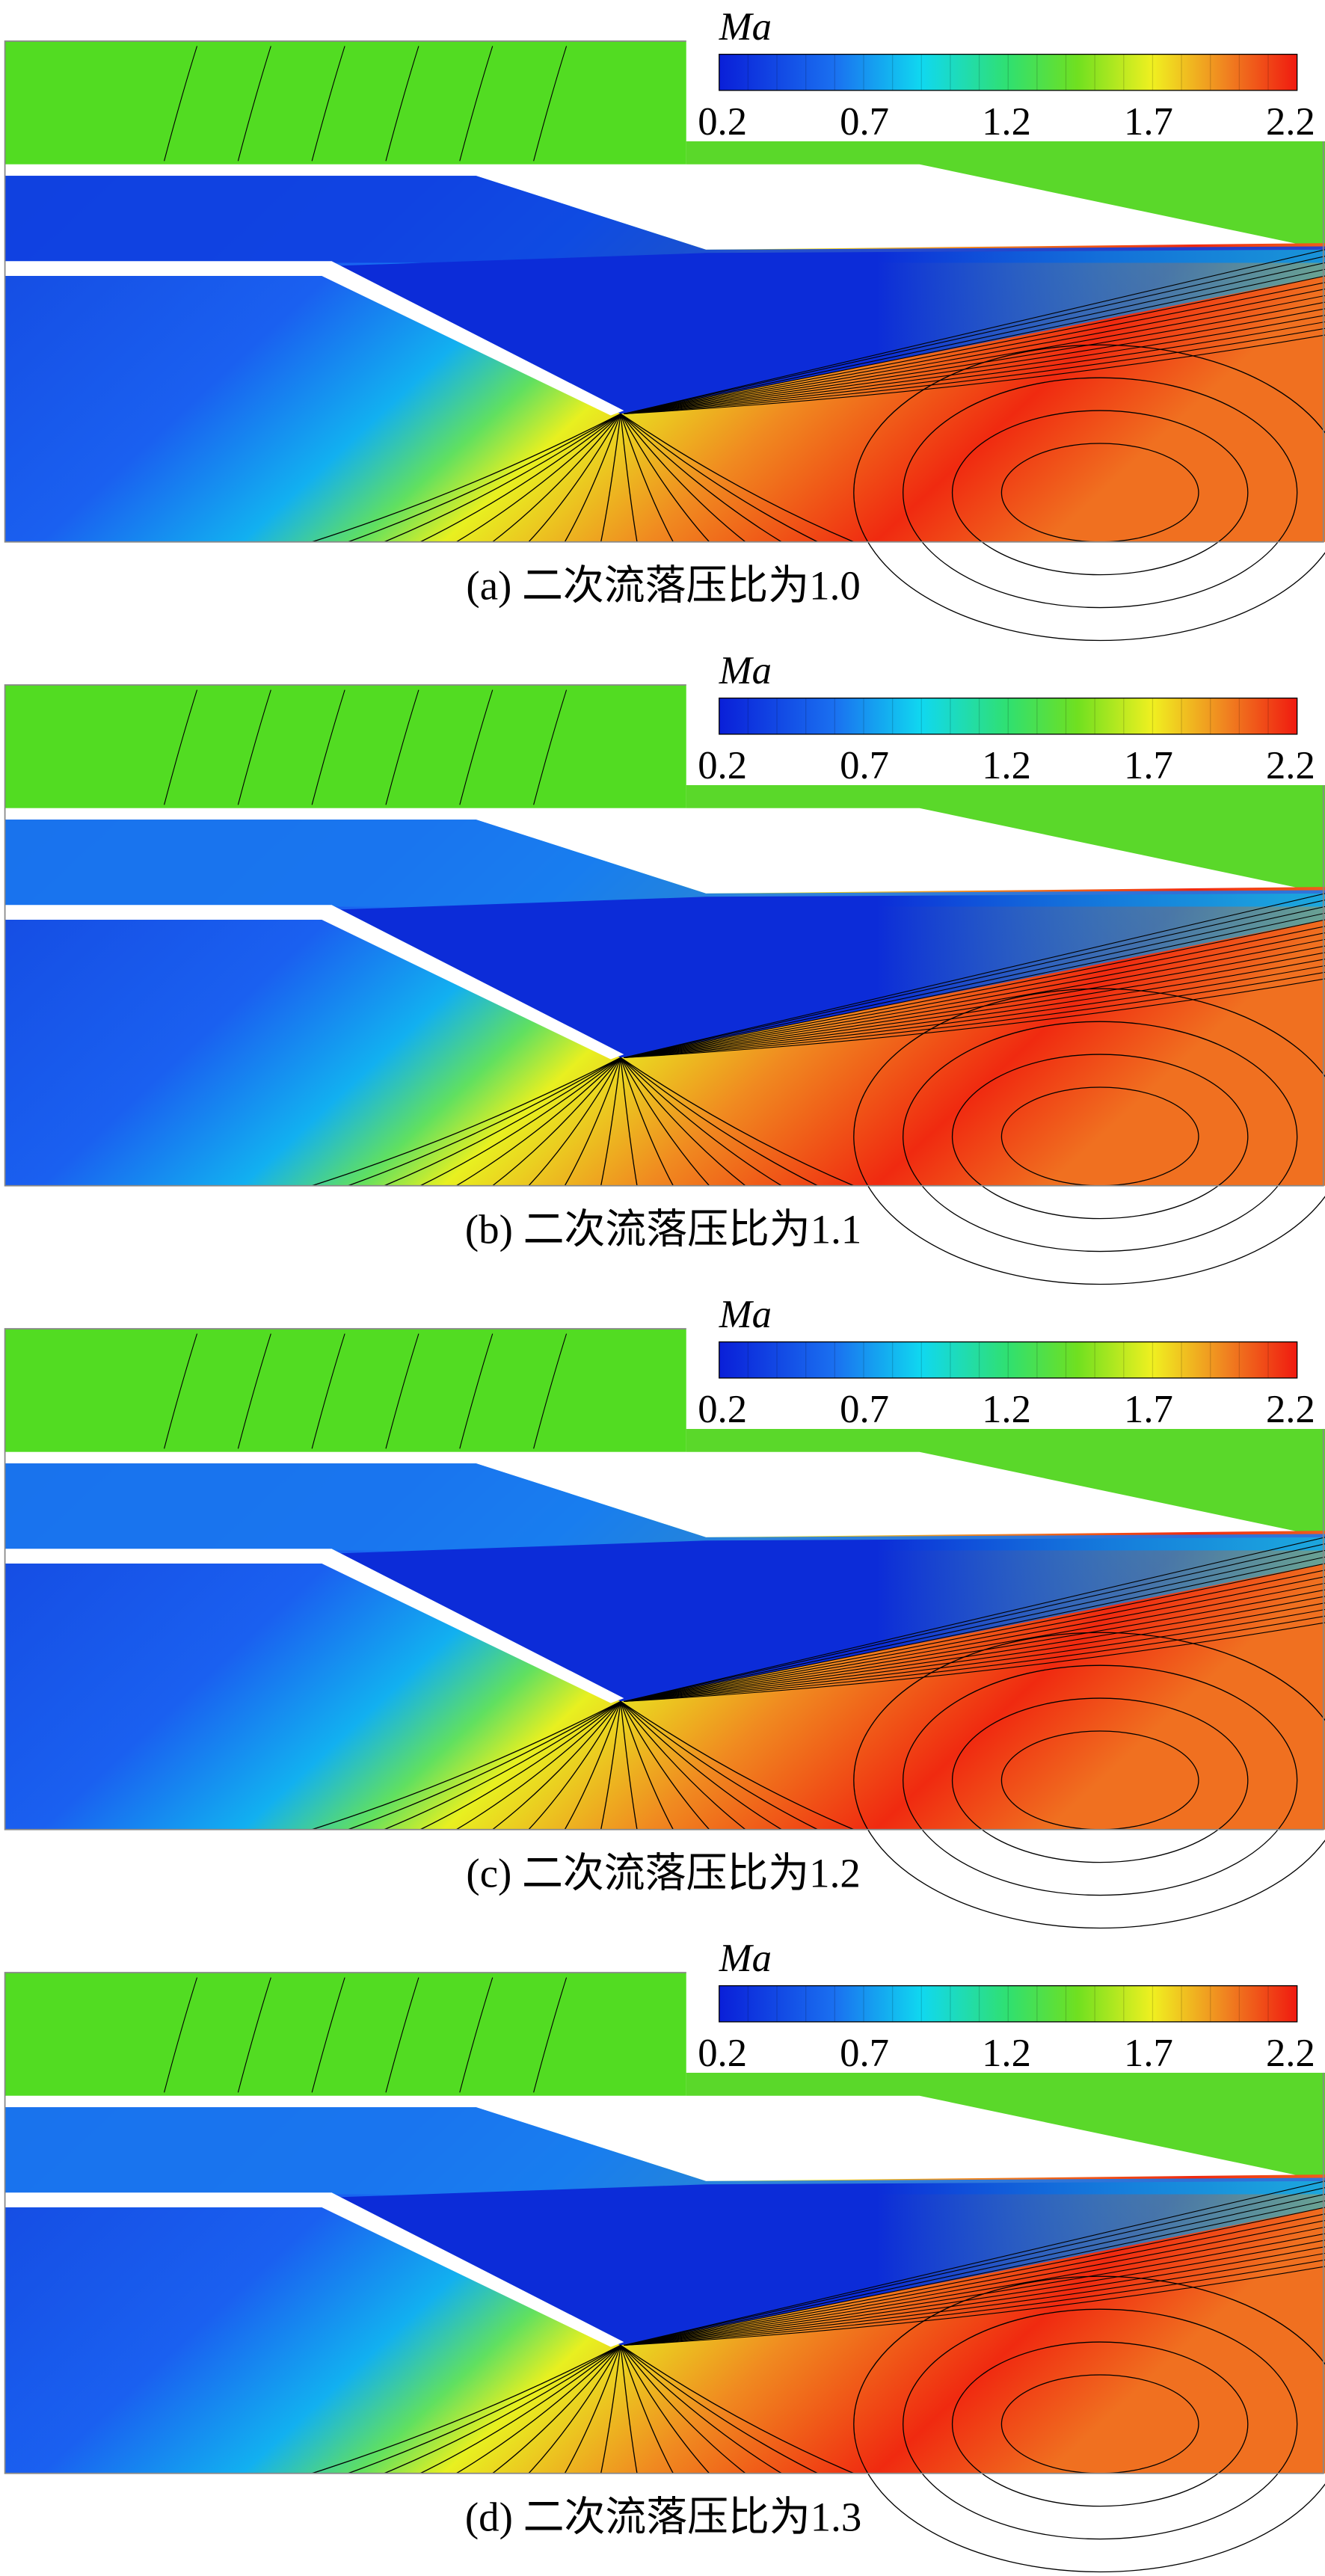  Describe the element at coordinates (663, 2517) in the screenshot. I see `caption: (d) 二次流落压比为1.3` at that location.